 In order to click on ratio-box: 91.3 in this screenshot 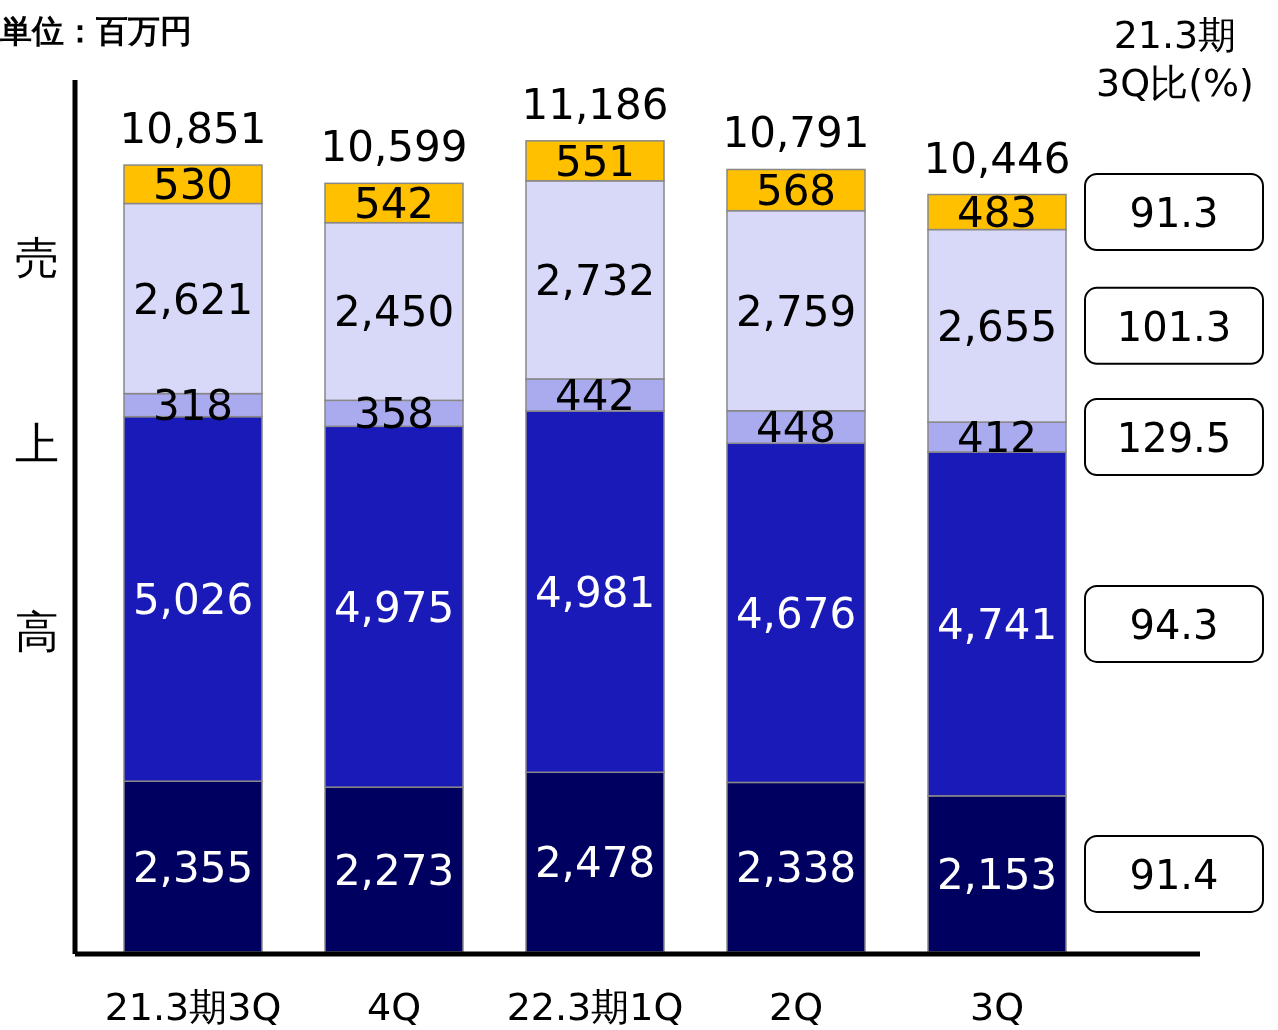, I will do `click(1174, 212)`.